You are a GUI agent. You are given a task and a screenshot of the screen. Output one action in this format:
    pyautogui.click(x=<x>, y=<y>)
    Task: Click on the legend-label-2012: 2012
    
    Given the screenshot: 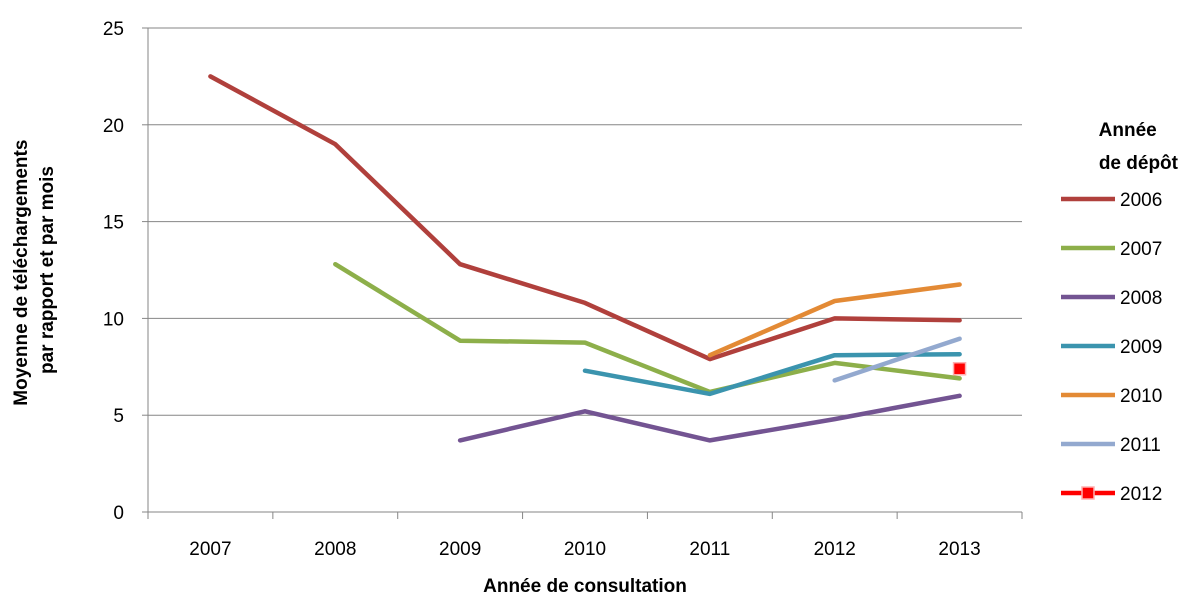 What is the action you would take?
    pyautogui.click(x=1141, y=494)
    